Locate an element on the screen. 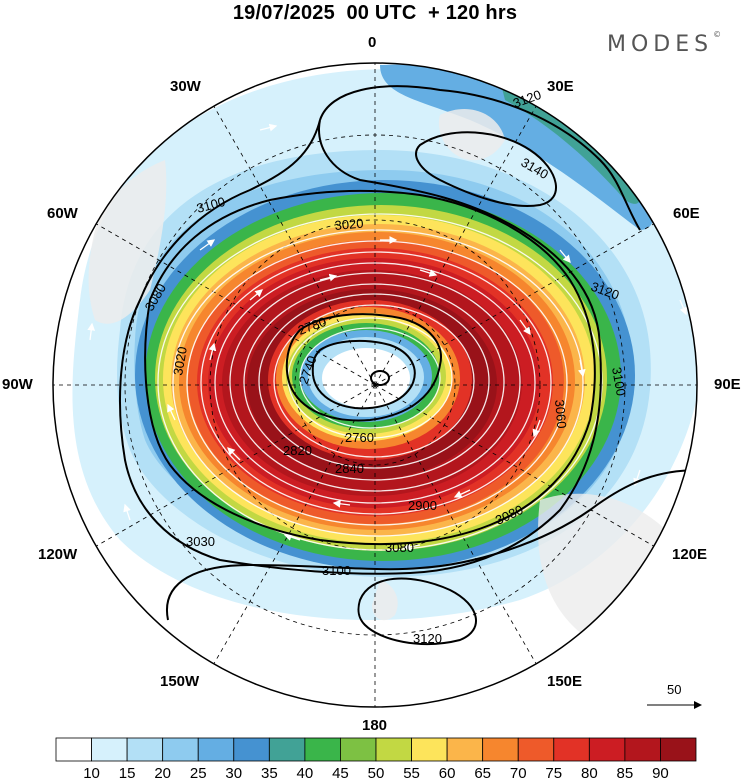 Image resolution: width=750 pixels, height=782 pixels. colorbar-tick-label: 80 is located at coordinates (589, 773).